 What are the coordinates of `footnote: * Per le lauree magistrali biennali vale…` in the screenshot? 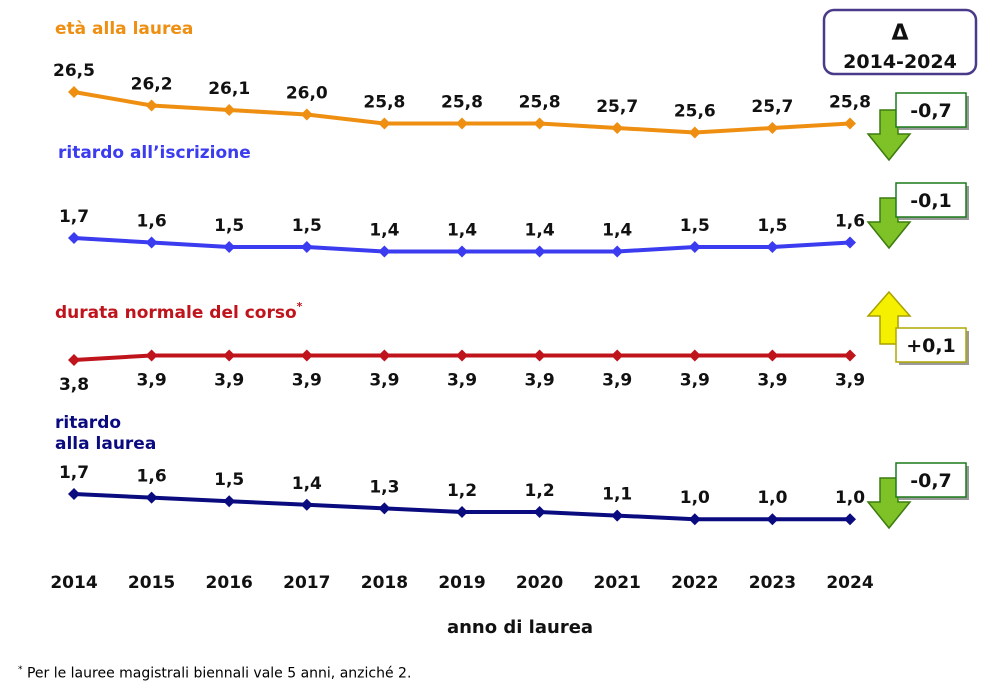 It's located at (214, 673).